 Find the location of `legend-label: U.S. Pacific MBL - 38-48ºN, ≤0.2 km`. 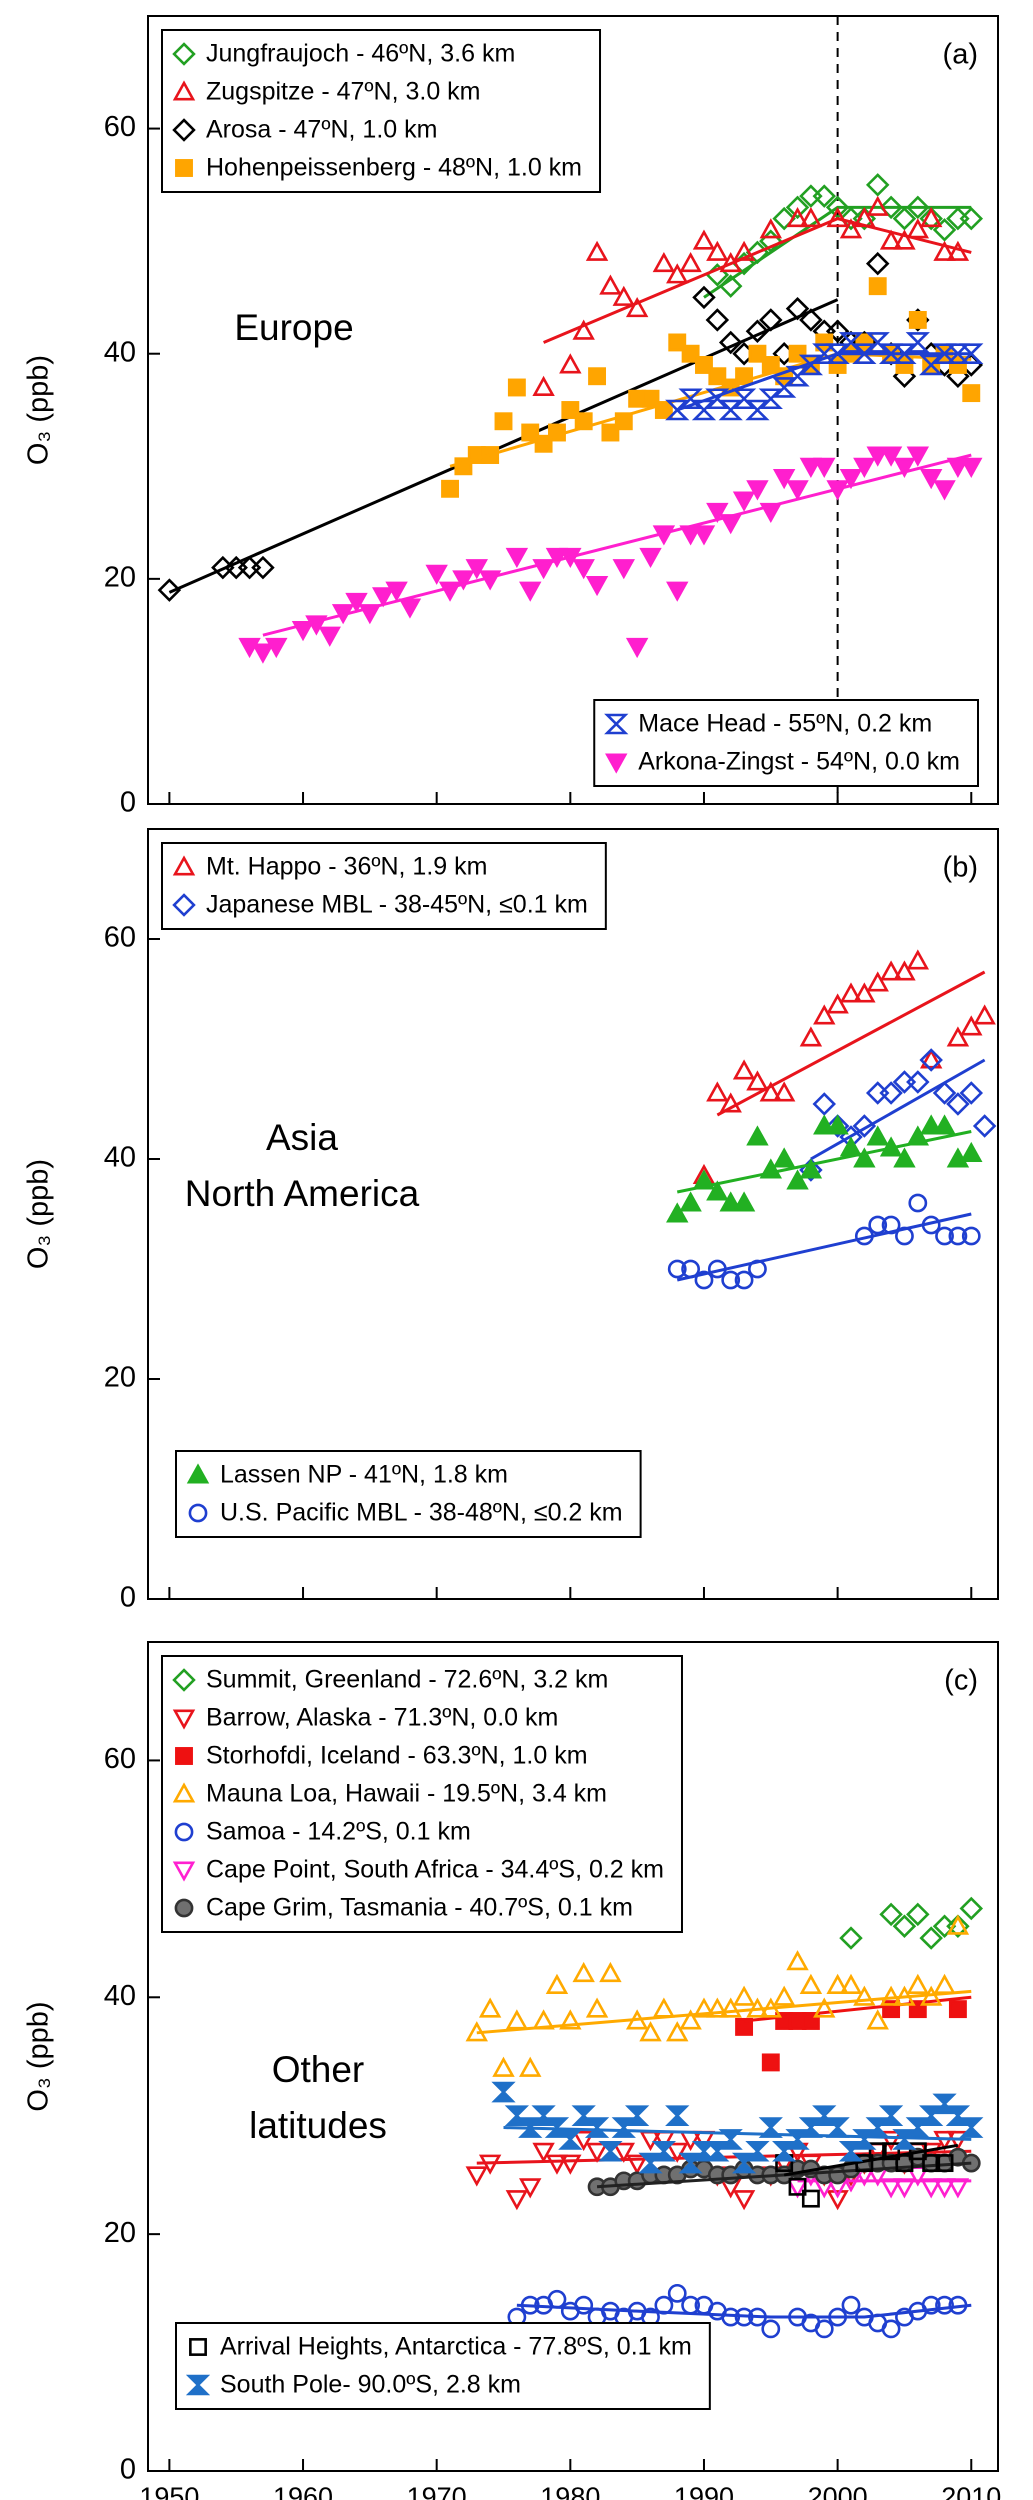

legend-label: U.S. Pacific MBL - 38-48ºN, ≤0.2 km is located at coordinates (421, 1513).